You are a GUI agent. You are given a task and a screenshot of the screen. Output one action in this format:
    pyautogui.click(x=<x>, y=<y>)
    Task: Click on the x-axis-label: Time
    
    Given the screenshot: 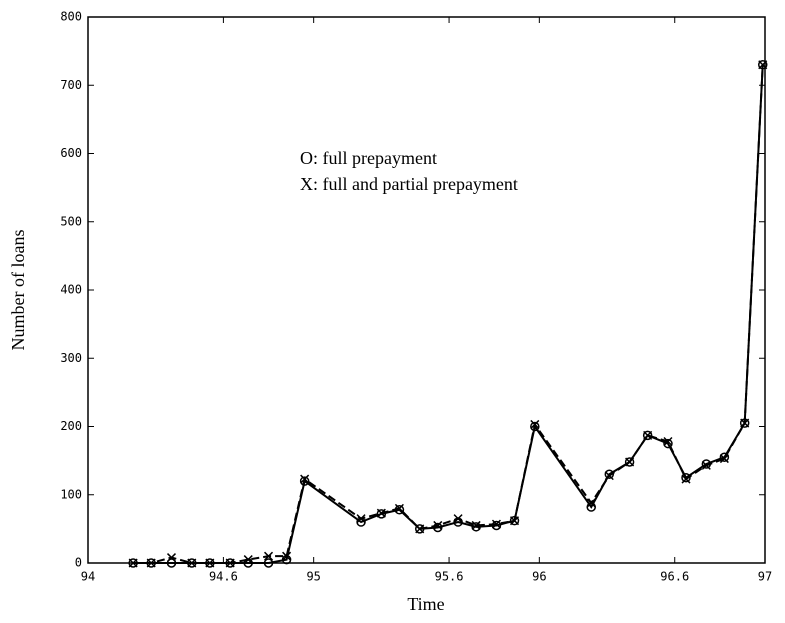 What is the action you would take?
    pyautogui.click(x=425, y=604)
    